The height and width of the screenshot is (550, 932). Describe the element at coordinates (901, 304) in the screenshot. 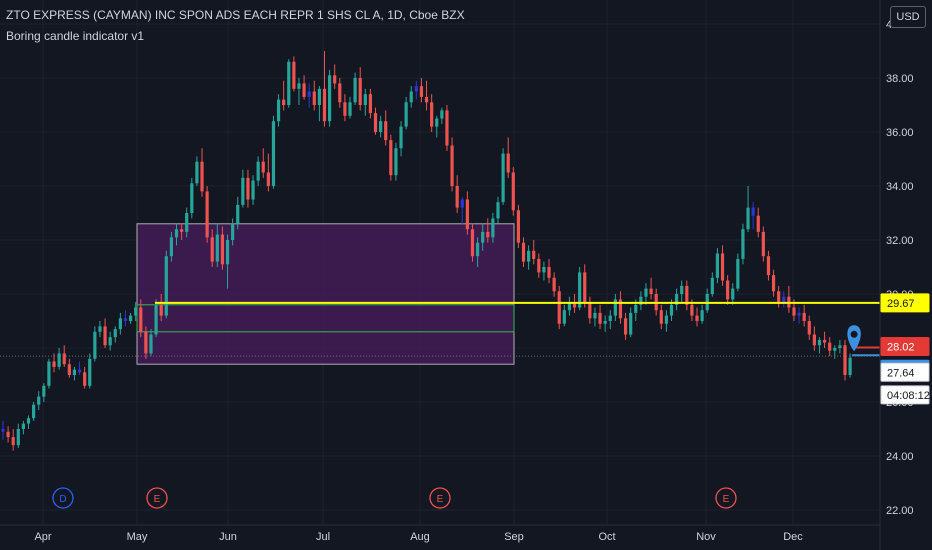

I see `level-price-tag-text: 29.67` at that location.